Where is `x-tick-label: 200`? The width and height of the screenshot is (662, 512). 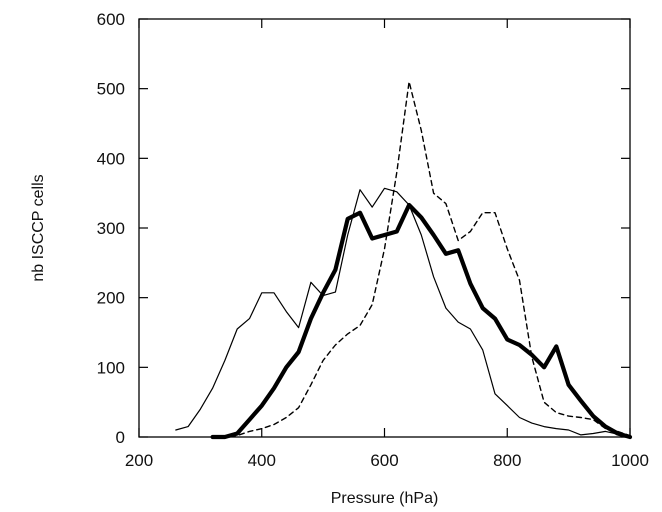
x-tick-label: 200 is located at coordinates (139, 460).